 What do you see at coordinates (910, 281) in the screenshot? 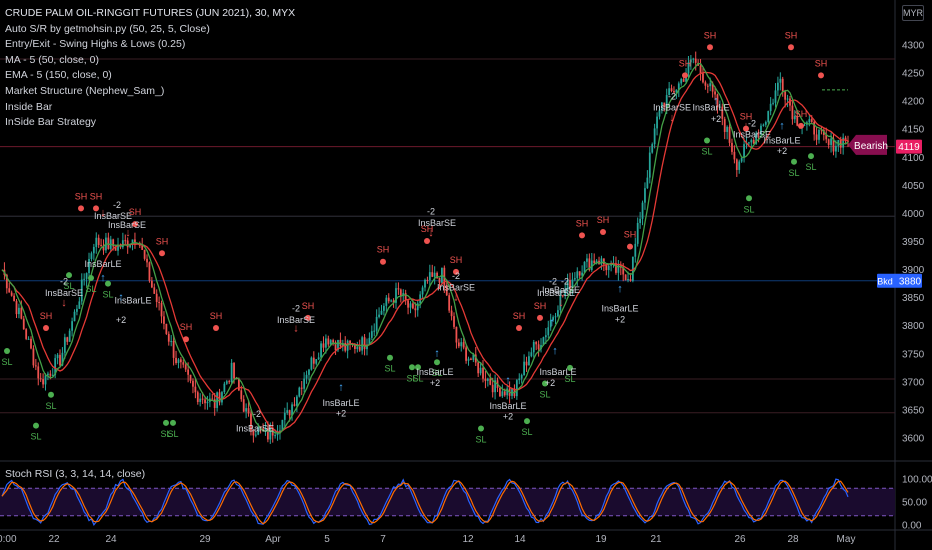
I see `breakout-price-label: 3880` at bounding box center [910, 281].